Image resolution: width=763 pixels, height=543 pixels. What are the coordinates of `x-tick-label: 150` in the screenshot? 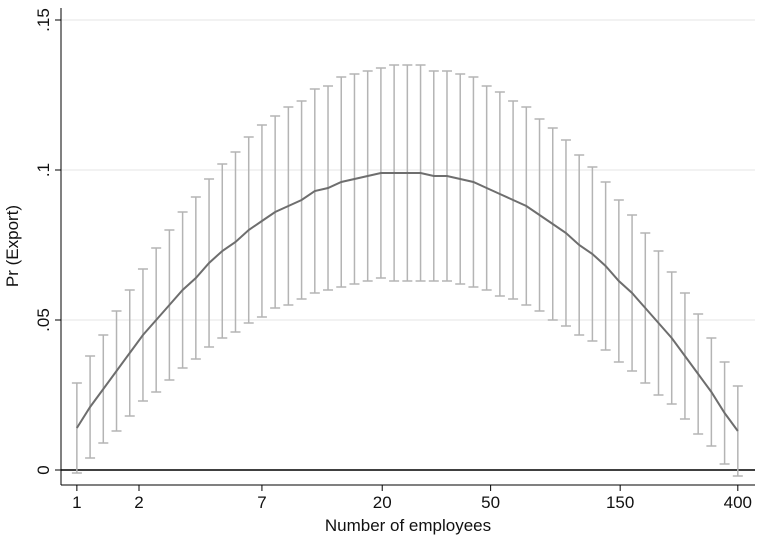 It's located at (620, 502).